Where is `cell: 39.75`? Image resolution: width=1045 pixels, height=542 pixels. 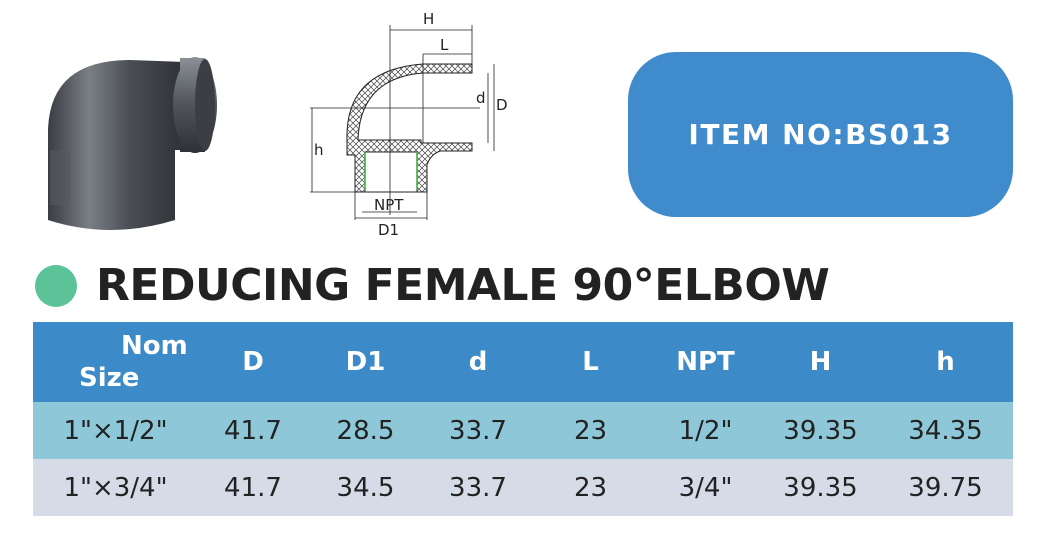 cell: 39.75 is located at coordinates (945, 487).